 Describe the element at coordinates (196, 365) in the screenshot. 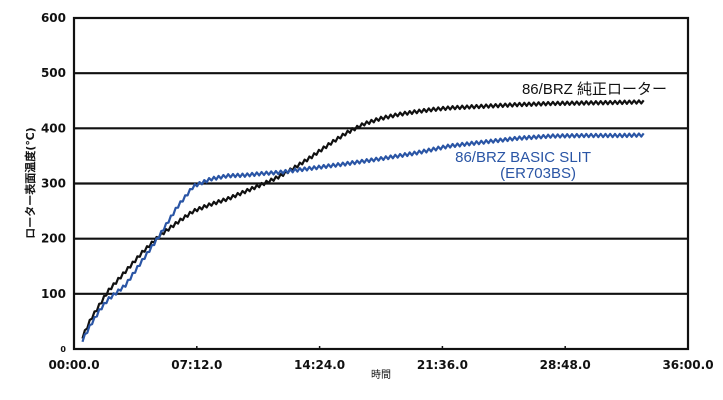

I see `x-tick-label: 07:12.0` at that location.